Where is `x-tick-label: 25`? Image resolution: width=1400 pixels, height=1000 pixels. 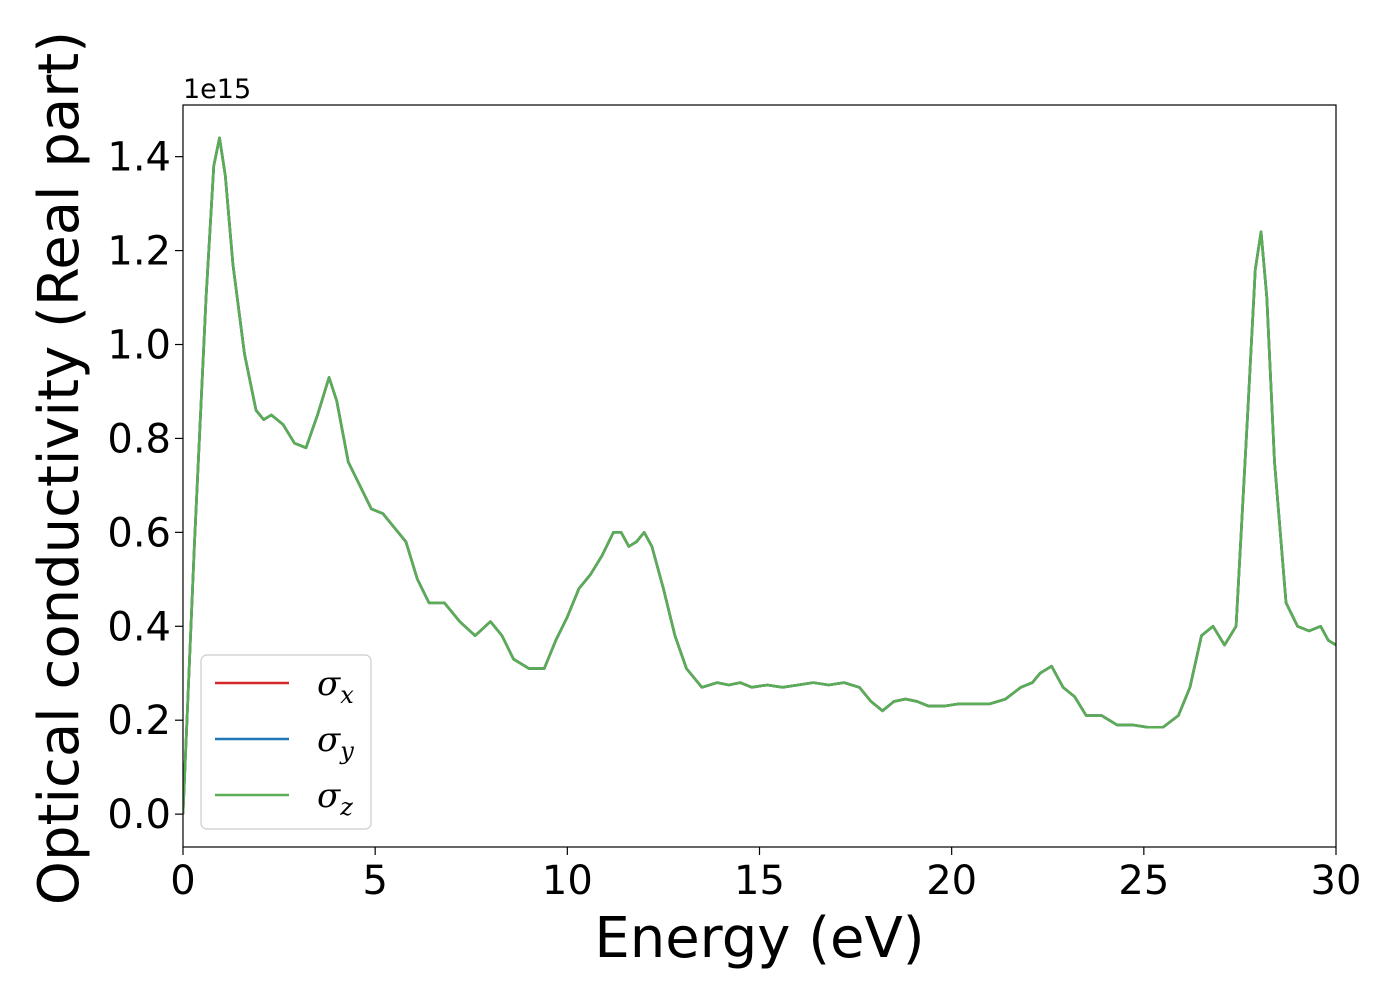
x-tick-label: 25 is located at coordinates (1143, 881).